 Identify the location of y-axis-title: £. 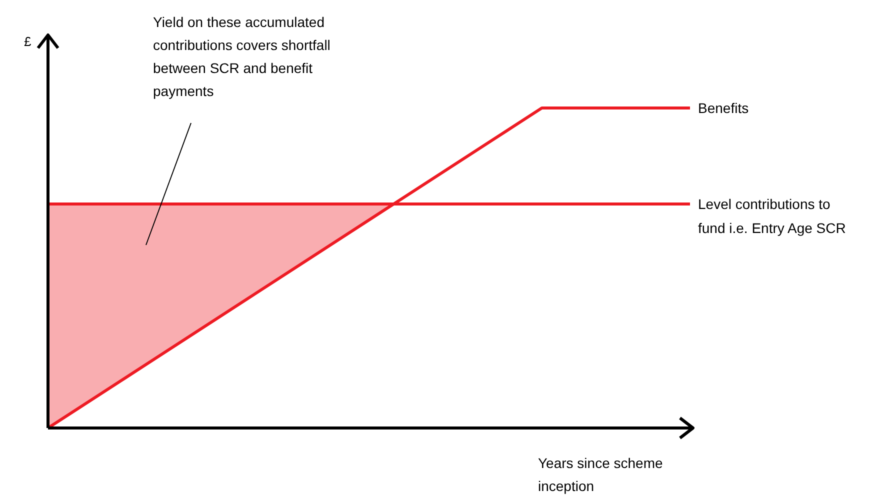
(28, 41).